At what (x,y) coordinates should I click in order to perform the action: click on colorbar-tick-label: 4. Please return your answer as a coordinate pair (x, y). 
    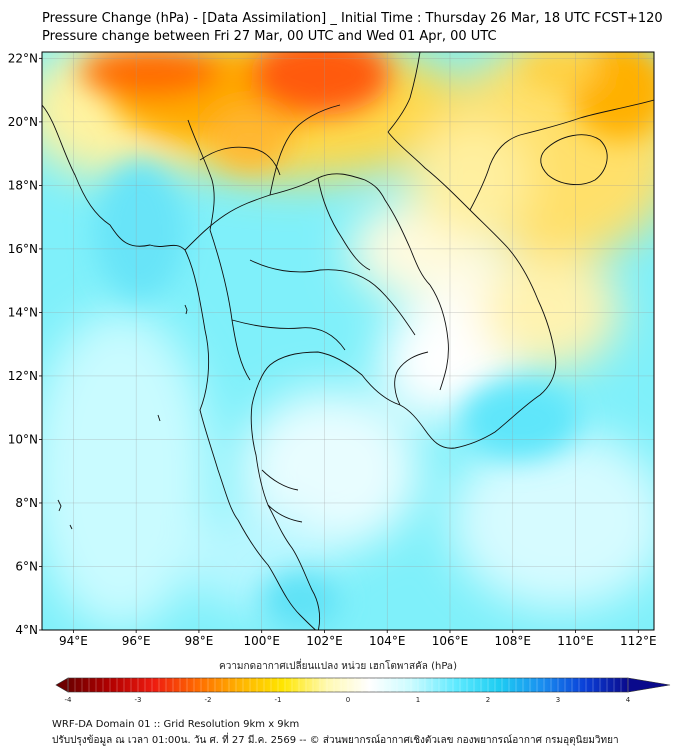
    Looking at the image, I should click on (628, 700).